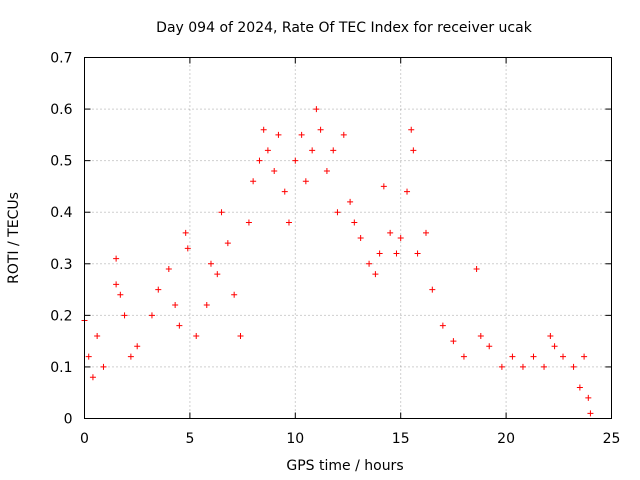 This screenshot has width=640, height=480. What do you see at coordinates (344, 466) in the screenshot?
I see `x-axis-title: GPS time / hours` at bounding box center [344, 466].